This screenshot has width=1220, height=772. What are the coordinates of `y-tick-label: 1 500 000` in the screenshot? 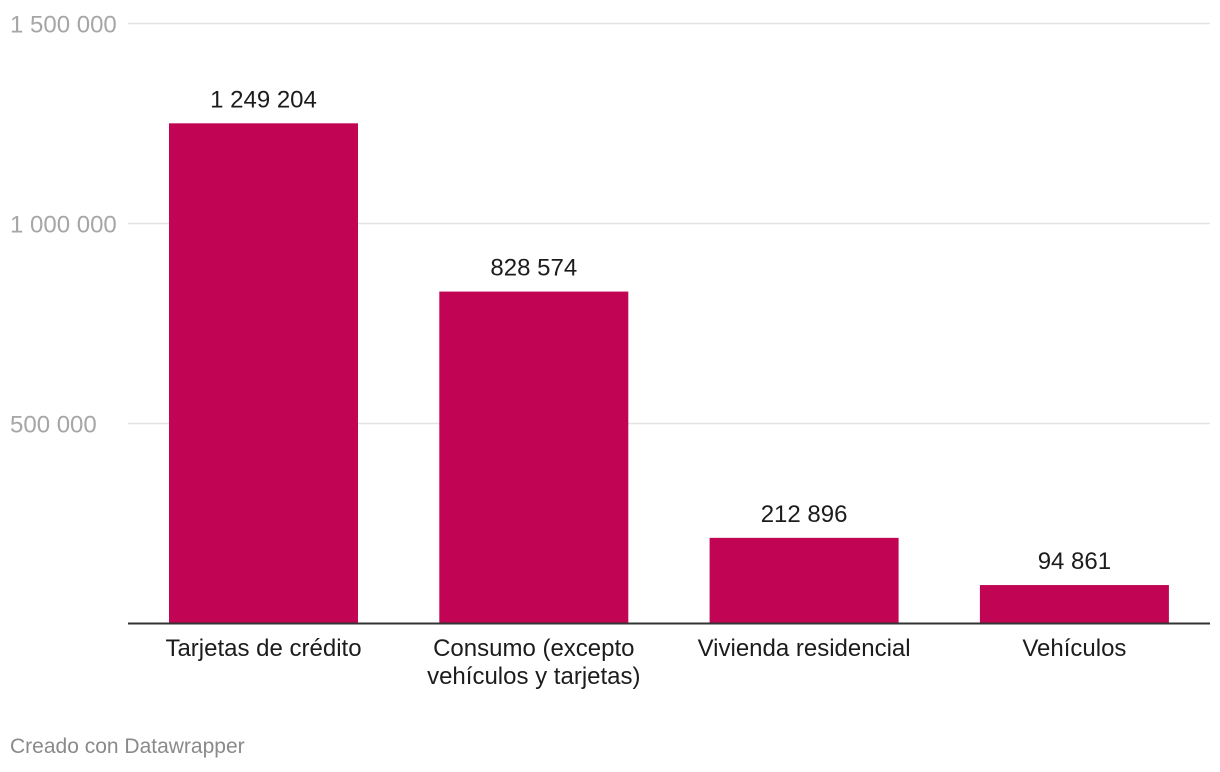 It's located at (63, 25).